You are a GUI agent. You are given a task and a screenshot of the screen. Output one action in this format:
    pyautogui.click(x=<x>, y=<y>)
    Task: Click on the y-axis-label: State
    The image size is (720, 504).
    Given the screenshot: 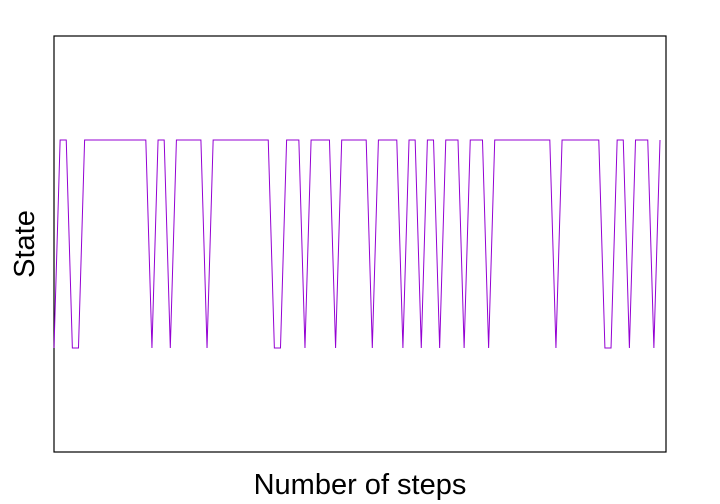 What is the action you would take?
    pyautogui.click(x=25, y=244)
    